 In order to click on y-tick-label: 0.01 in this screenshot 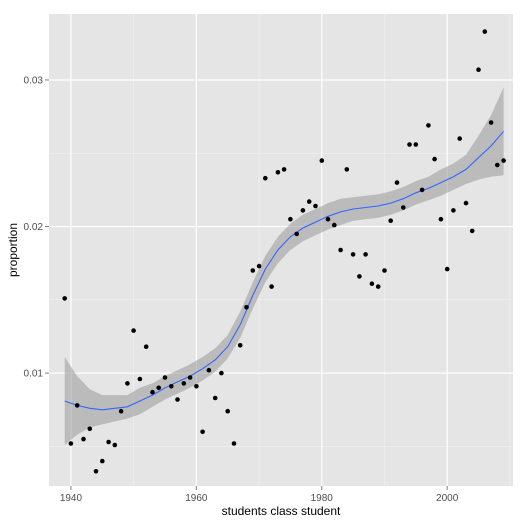, I will do `click(34, 374)`.